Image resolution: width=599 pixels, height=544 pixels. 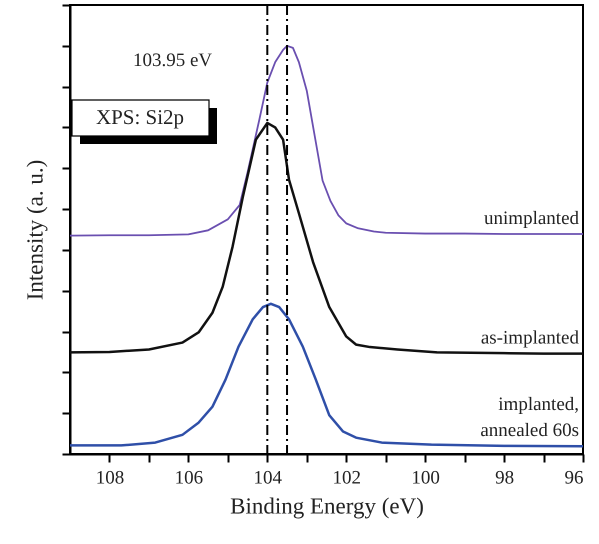 What do you see at coordinates (532, 218) in the screenshot?
I see `series-label: unimplanted` at bounding box center [532, 218].